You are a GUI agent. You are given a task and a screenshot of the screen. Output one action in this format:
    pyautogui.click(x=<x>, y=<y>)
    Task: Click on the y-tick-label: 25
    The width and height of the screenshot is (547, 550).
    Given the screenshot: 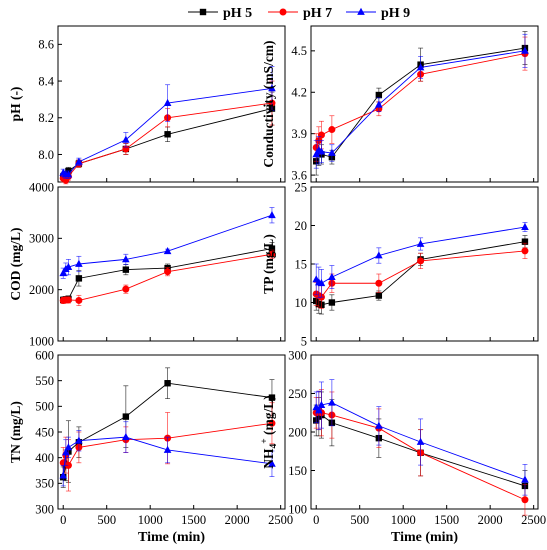 What is the action you would take?
    pyautogui.click(x=301, y=187)
    